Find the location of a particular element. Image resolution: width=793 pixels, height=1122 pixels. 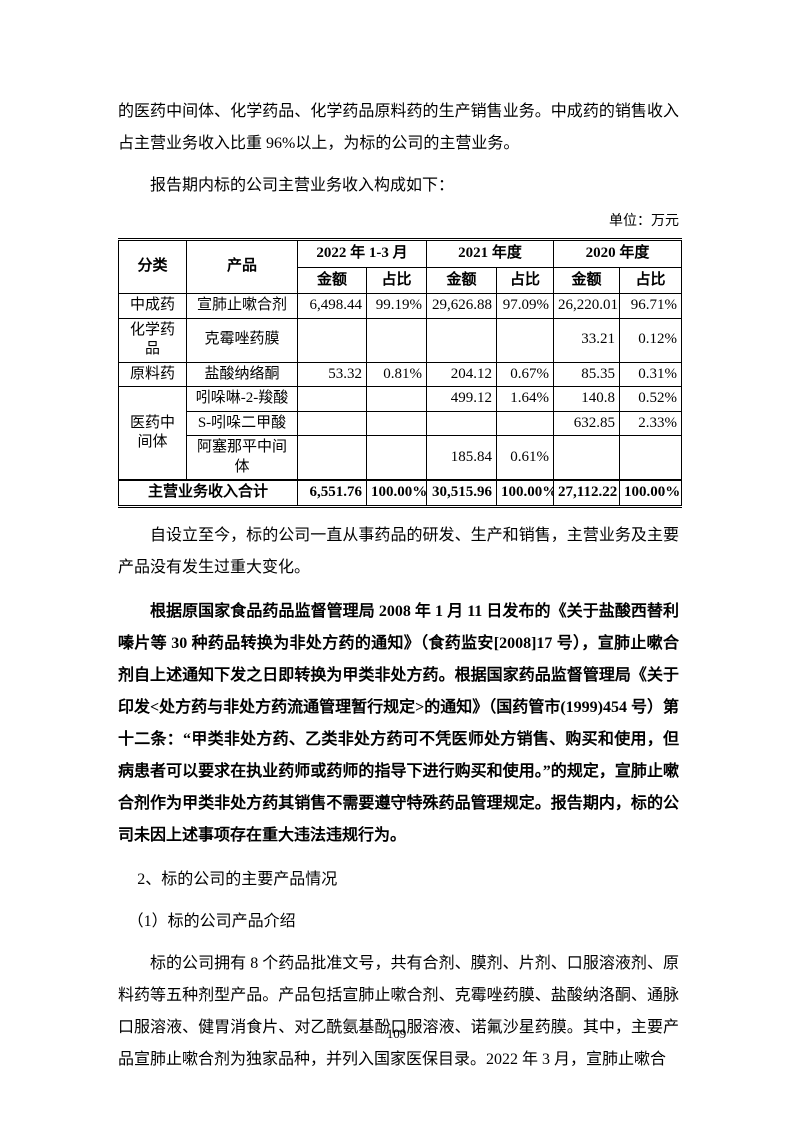

table-header-row: 分类 产品 2022 年 1-3 月 2021 年度 2020 年度 is located at coordinates (400, 266).